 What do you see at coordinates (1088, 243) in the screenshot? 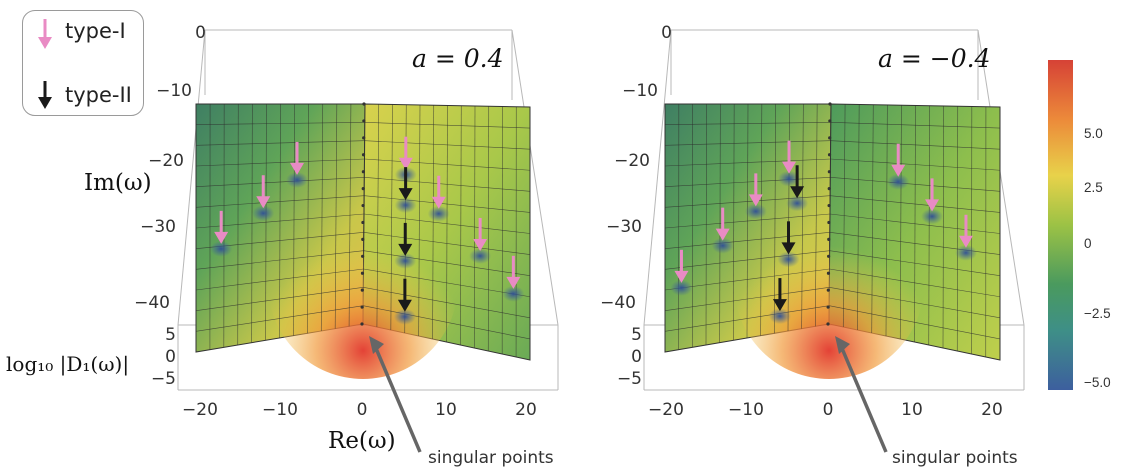
I see `colorbar-tick: 0` at bounding box center [1088, 243].